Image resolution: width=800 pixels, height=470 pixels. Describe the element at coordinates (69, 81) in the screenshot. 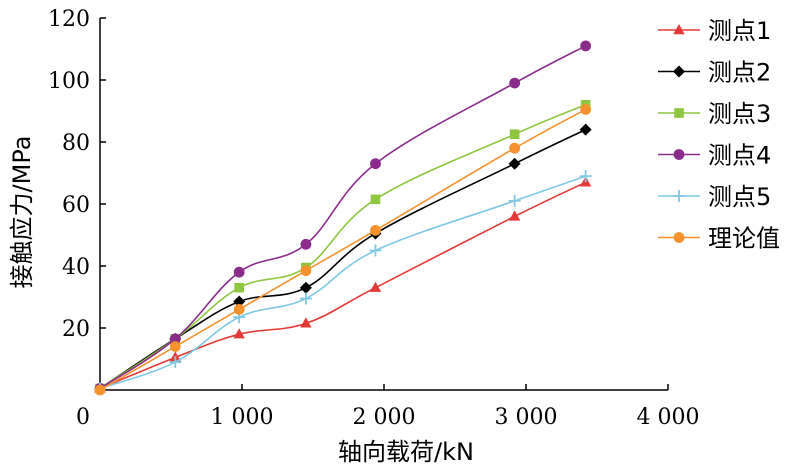

I see `y-tick-label: 100` at that location.